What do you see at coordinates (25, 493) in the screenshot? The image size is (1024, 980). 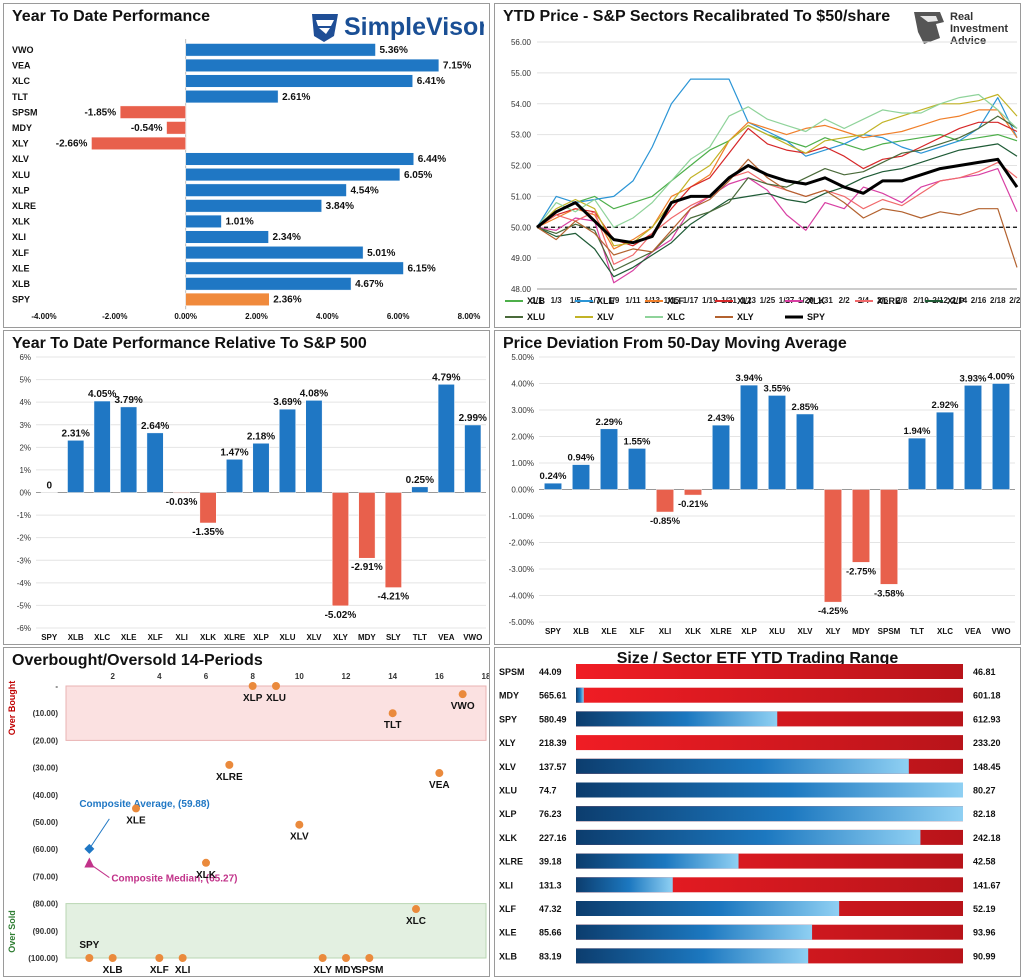 I see `y-tick-label: 0%` at bounding box center [25, 493].